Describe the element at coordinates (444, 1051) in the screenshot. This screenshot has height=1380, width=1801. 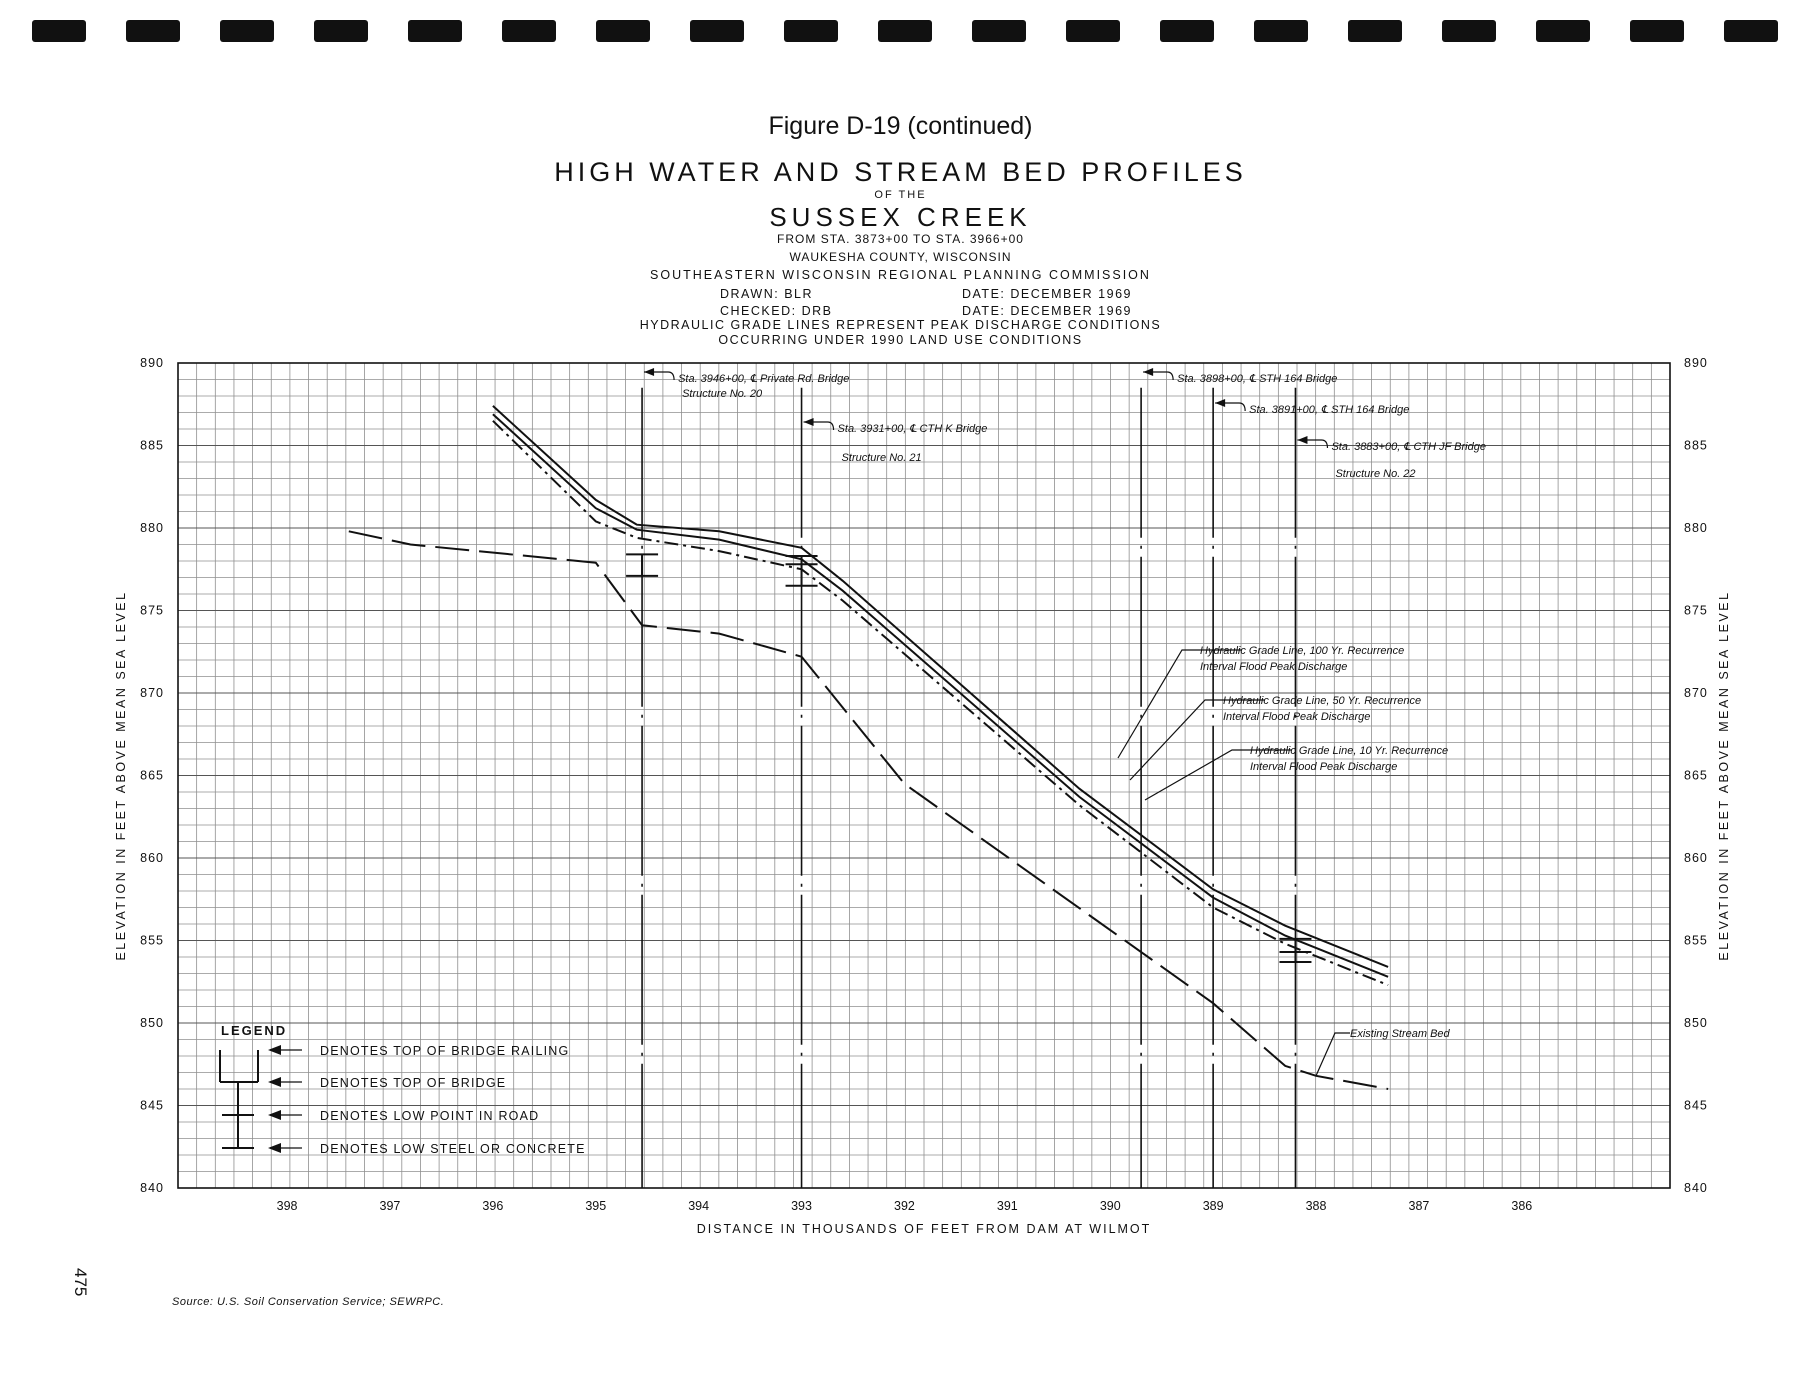
I see `legend-entry: DENOTES TOP OF BRIDGE RAILING` at that location.